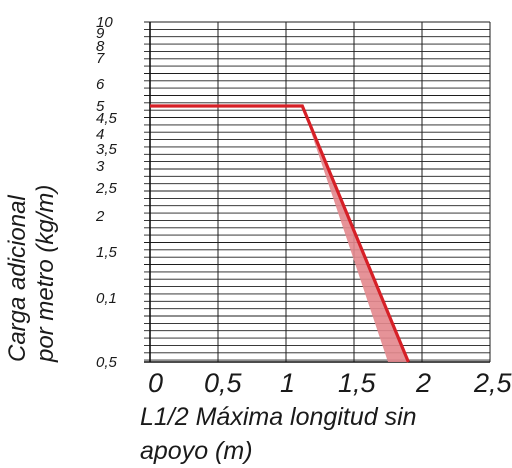 This screenshot has height=468, width=512. What do you see at coordinates (100, 84) in the screenshot?
I see `y-tick-label-4: 6` at bounding box center [100, 84].